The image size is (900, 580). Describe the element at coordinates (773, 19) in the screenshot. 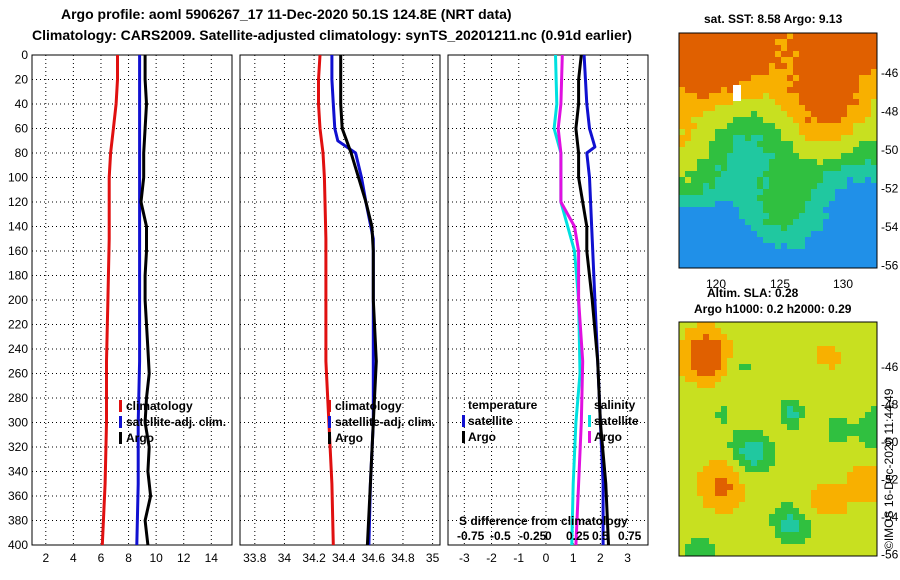

I see `sst-map-title: sat. SST: 8.58 Argo: 9.13` at that location.